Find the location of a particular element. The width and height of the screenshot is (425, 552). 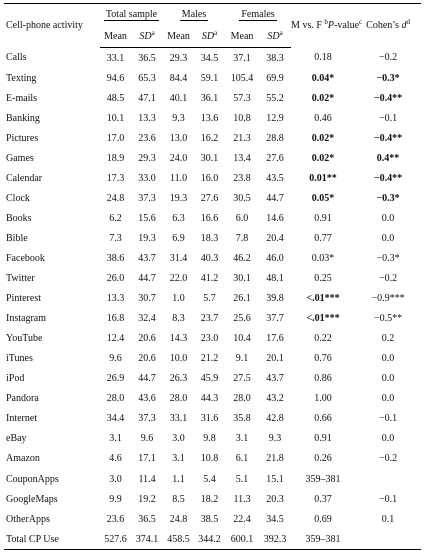

males-mean-cell: 24.8 is located at coordinates (178, 519).